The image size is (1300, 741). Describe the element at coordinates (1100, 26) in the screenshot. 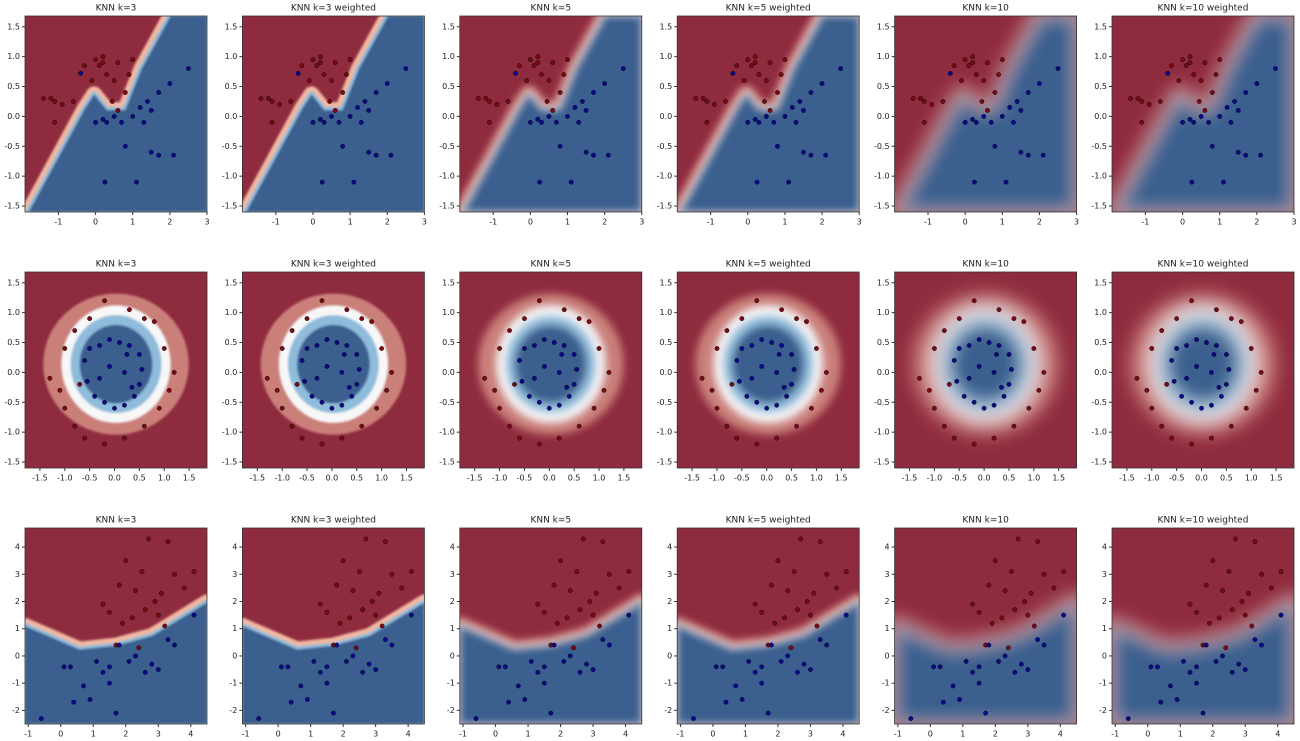

I see `y-tick-label: 1.5` at that location.